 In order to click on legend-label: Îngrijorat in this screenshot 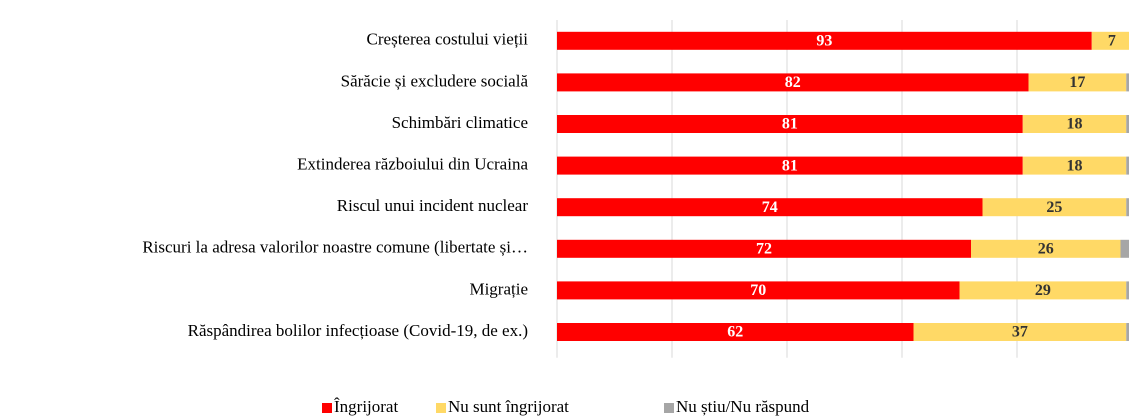, I will do `click(366, 406)`.